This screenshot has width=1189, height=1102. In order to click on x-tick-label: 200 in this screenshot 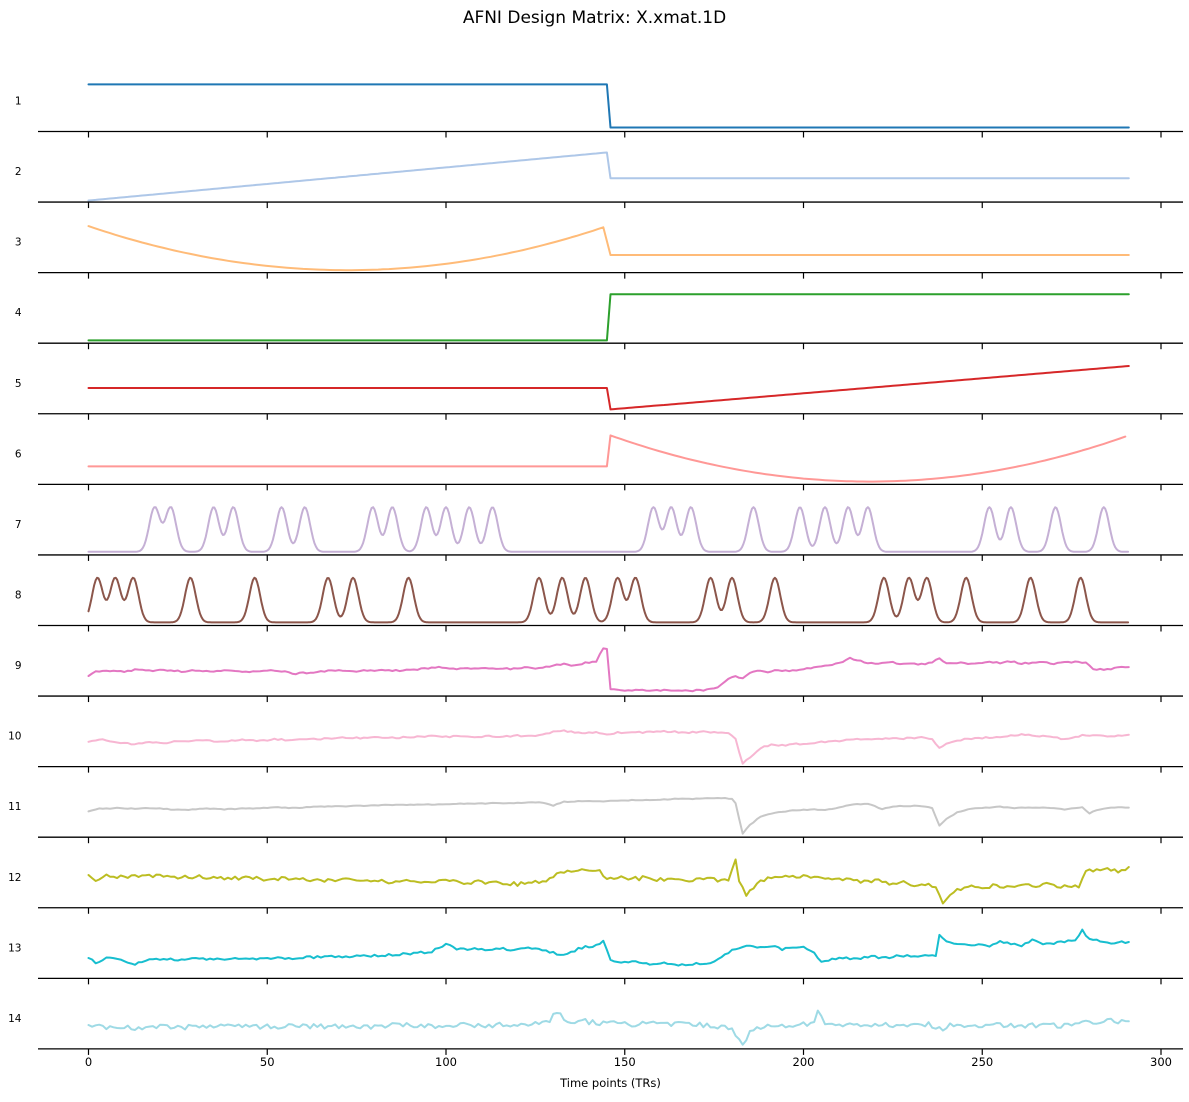, I will do `click(804, 1062)`.